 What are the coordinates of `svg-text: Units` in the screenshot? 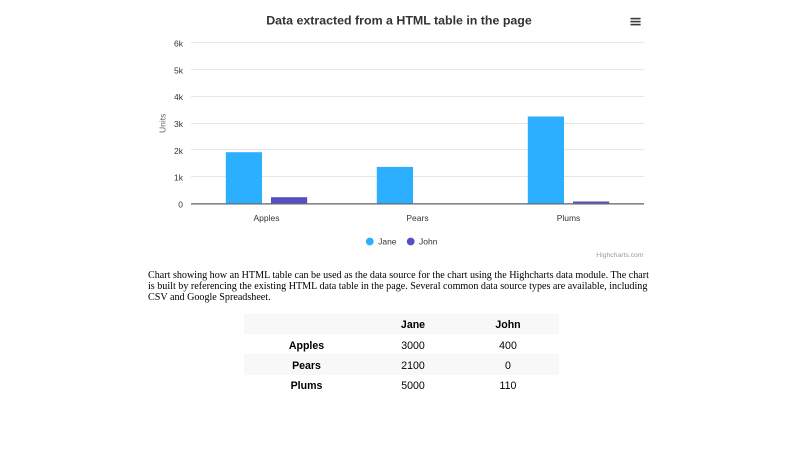 It's located at (163, 123).